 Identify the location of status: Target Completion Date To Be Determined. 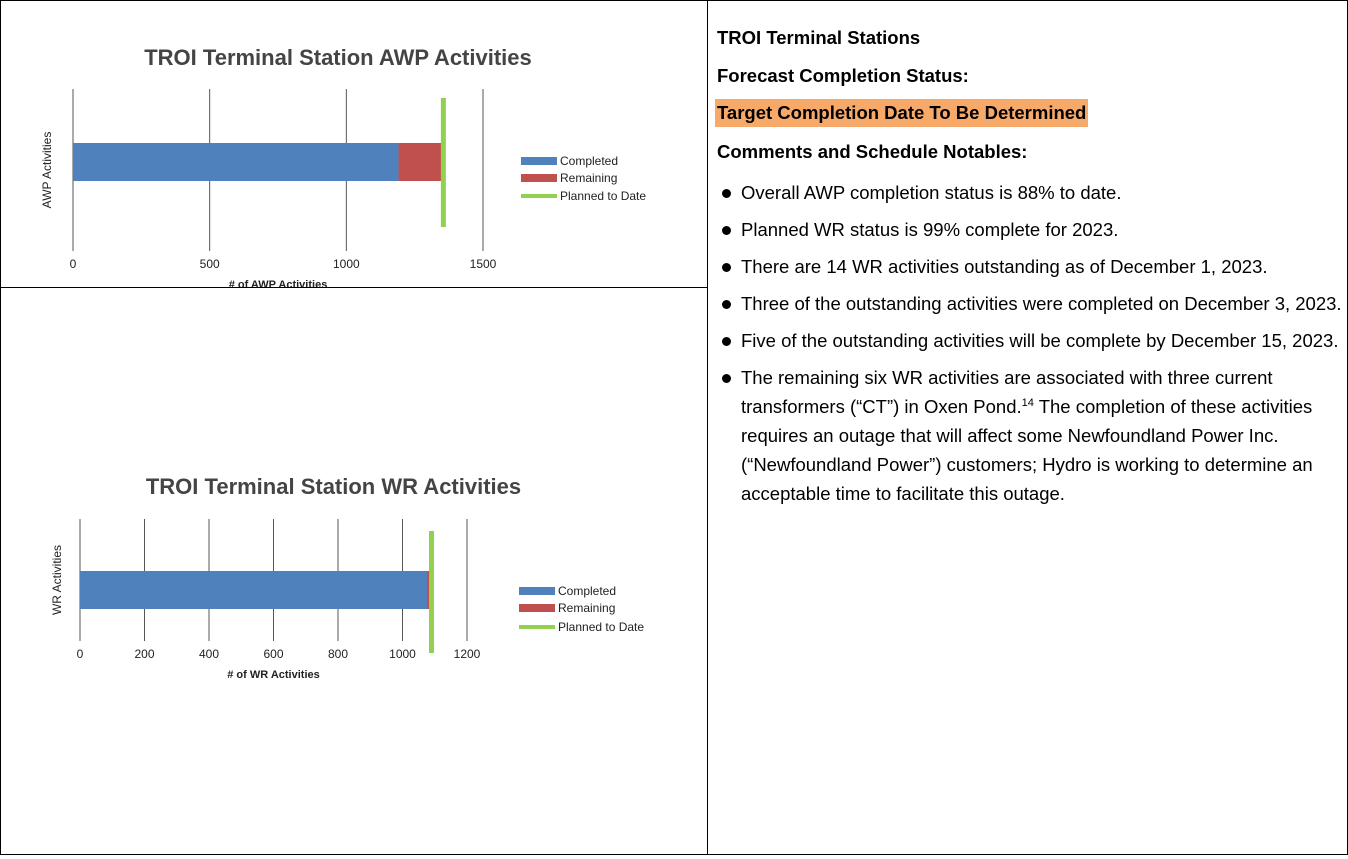
(902, 113).